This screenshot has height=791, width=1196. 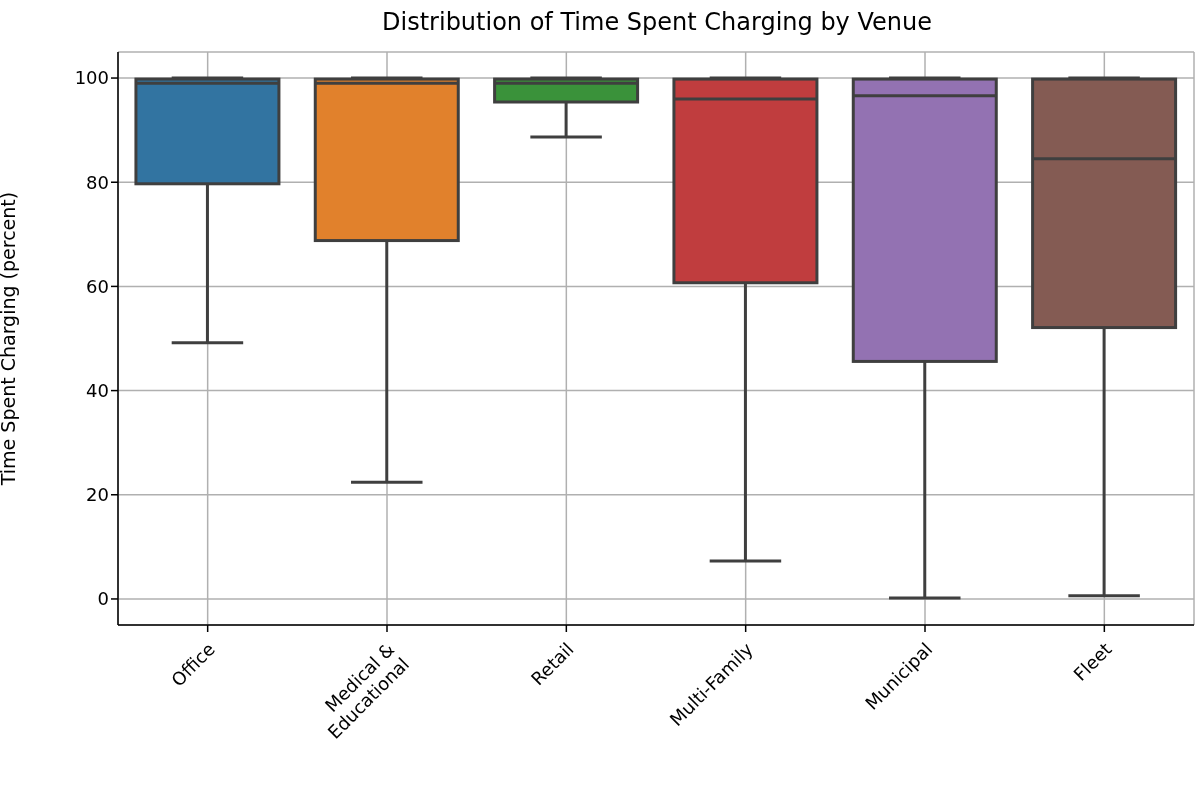 I want to click on y-axis-title: Time Spent Charging (percent), so click(x=9, y=339).